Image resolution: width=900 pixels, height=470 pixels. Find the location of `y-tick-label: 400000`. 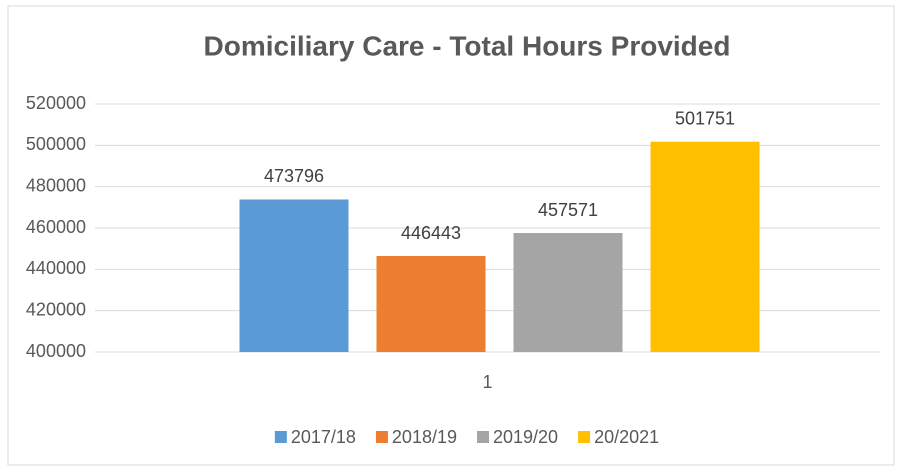

y-tick-label: 400000 is located at coordinates (56, 351).